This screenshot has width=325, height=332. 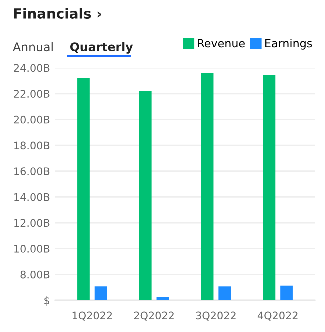 I want to click on x-tick-label: 3Q2022, so click(x=216, y=316).